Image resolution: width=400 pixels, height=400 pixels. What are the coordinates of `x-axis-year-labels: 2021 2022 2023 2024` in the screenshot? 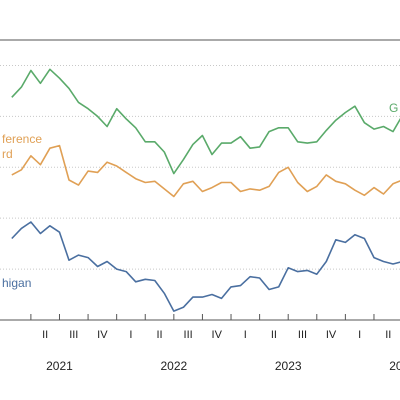 It's located at (223, 366).